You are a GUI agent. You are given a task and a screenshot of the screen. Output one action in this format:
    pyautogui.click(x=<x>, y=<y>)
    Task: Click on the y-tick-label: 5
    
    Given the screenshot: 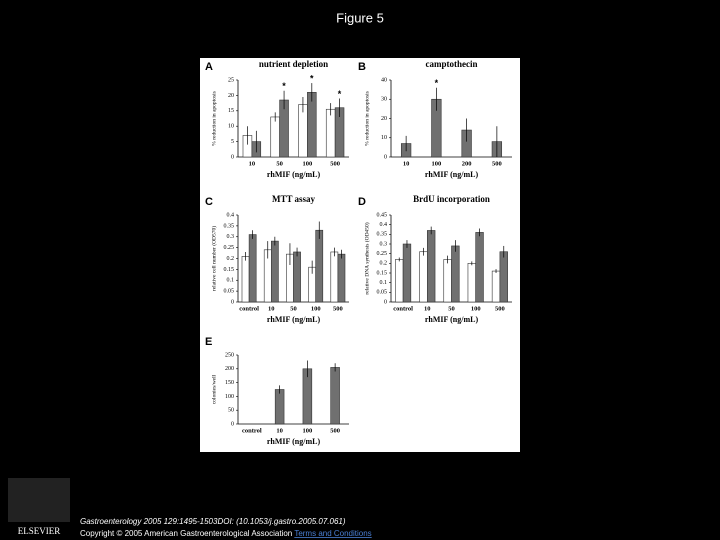 What is the action you would take?
    pyautogui.click(x=232, y=142)
    